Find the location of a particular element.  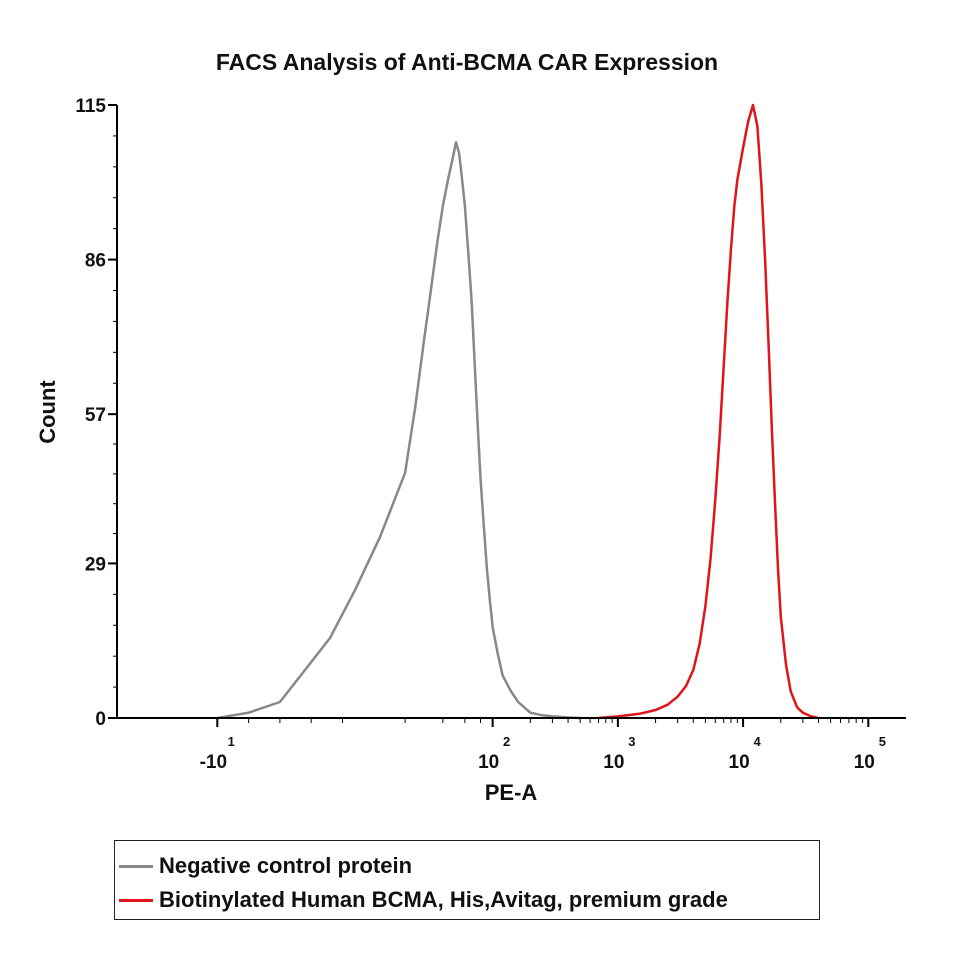

legend-swatch-gray is located at coordinates (136, 866).